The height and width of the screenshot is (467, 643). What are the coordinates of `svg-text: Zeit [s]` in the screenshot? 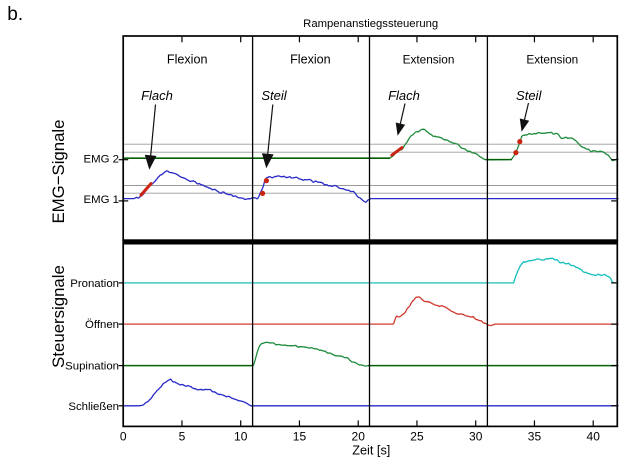 It's located at (371, 451).